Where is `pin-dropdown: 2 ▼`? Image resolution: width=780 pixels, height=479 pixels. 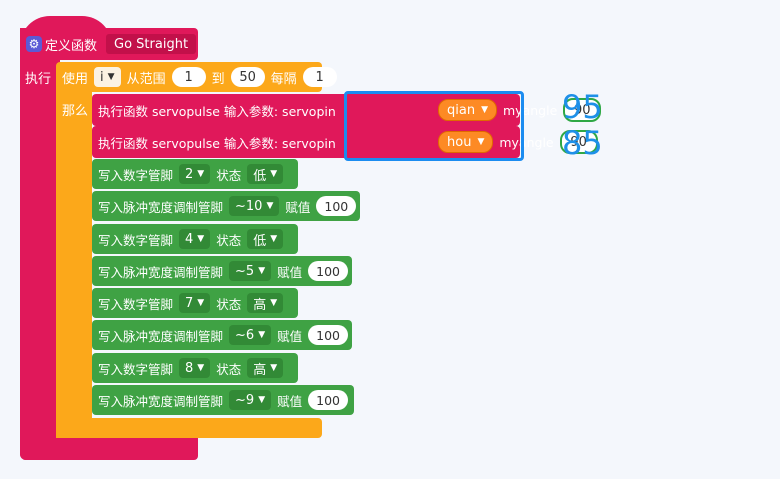
pin-dropdown: 2 ▼ is located at coordinates (195, 174).